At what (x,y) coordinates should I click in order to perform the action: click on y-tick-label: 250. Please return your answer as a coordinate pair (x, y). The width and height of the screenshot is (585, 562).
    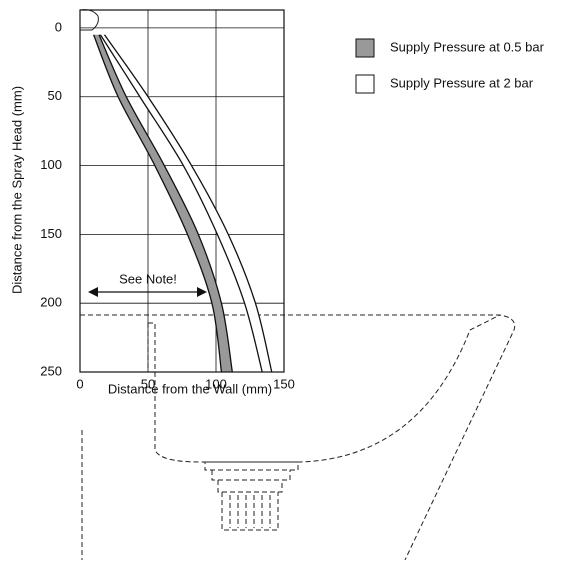
    Looking at the image, I should click on (51, 370).